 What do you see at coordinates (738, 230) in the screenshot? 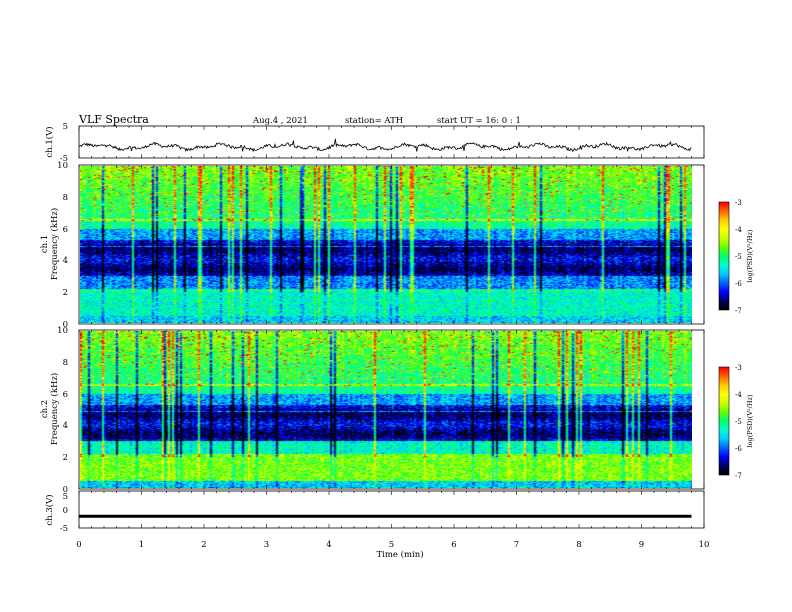
I see `ch1-cbar-tick-m4: -4` at bounding box center [738, 230].